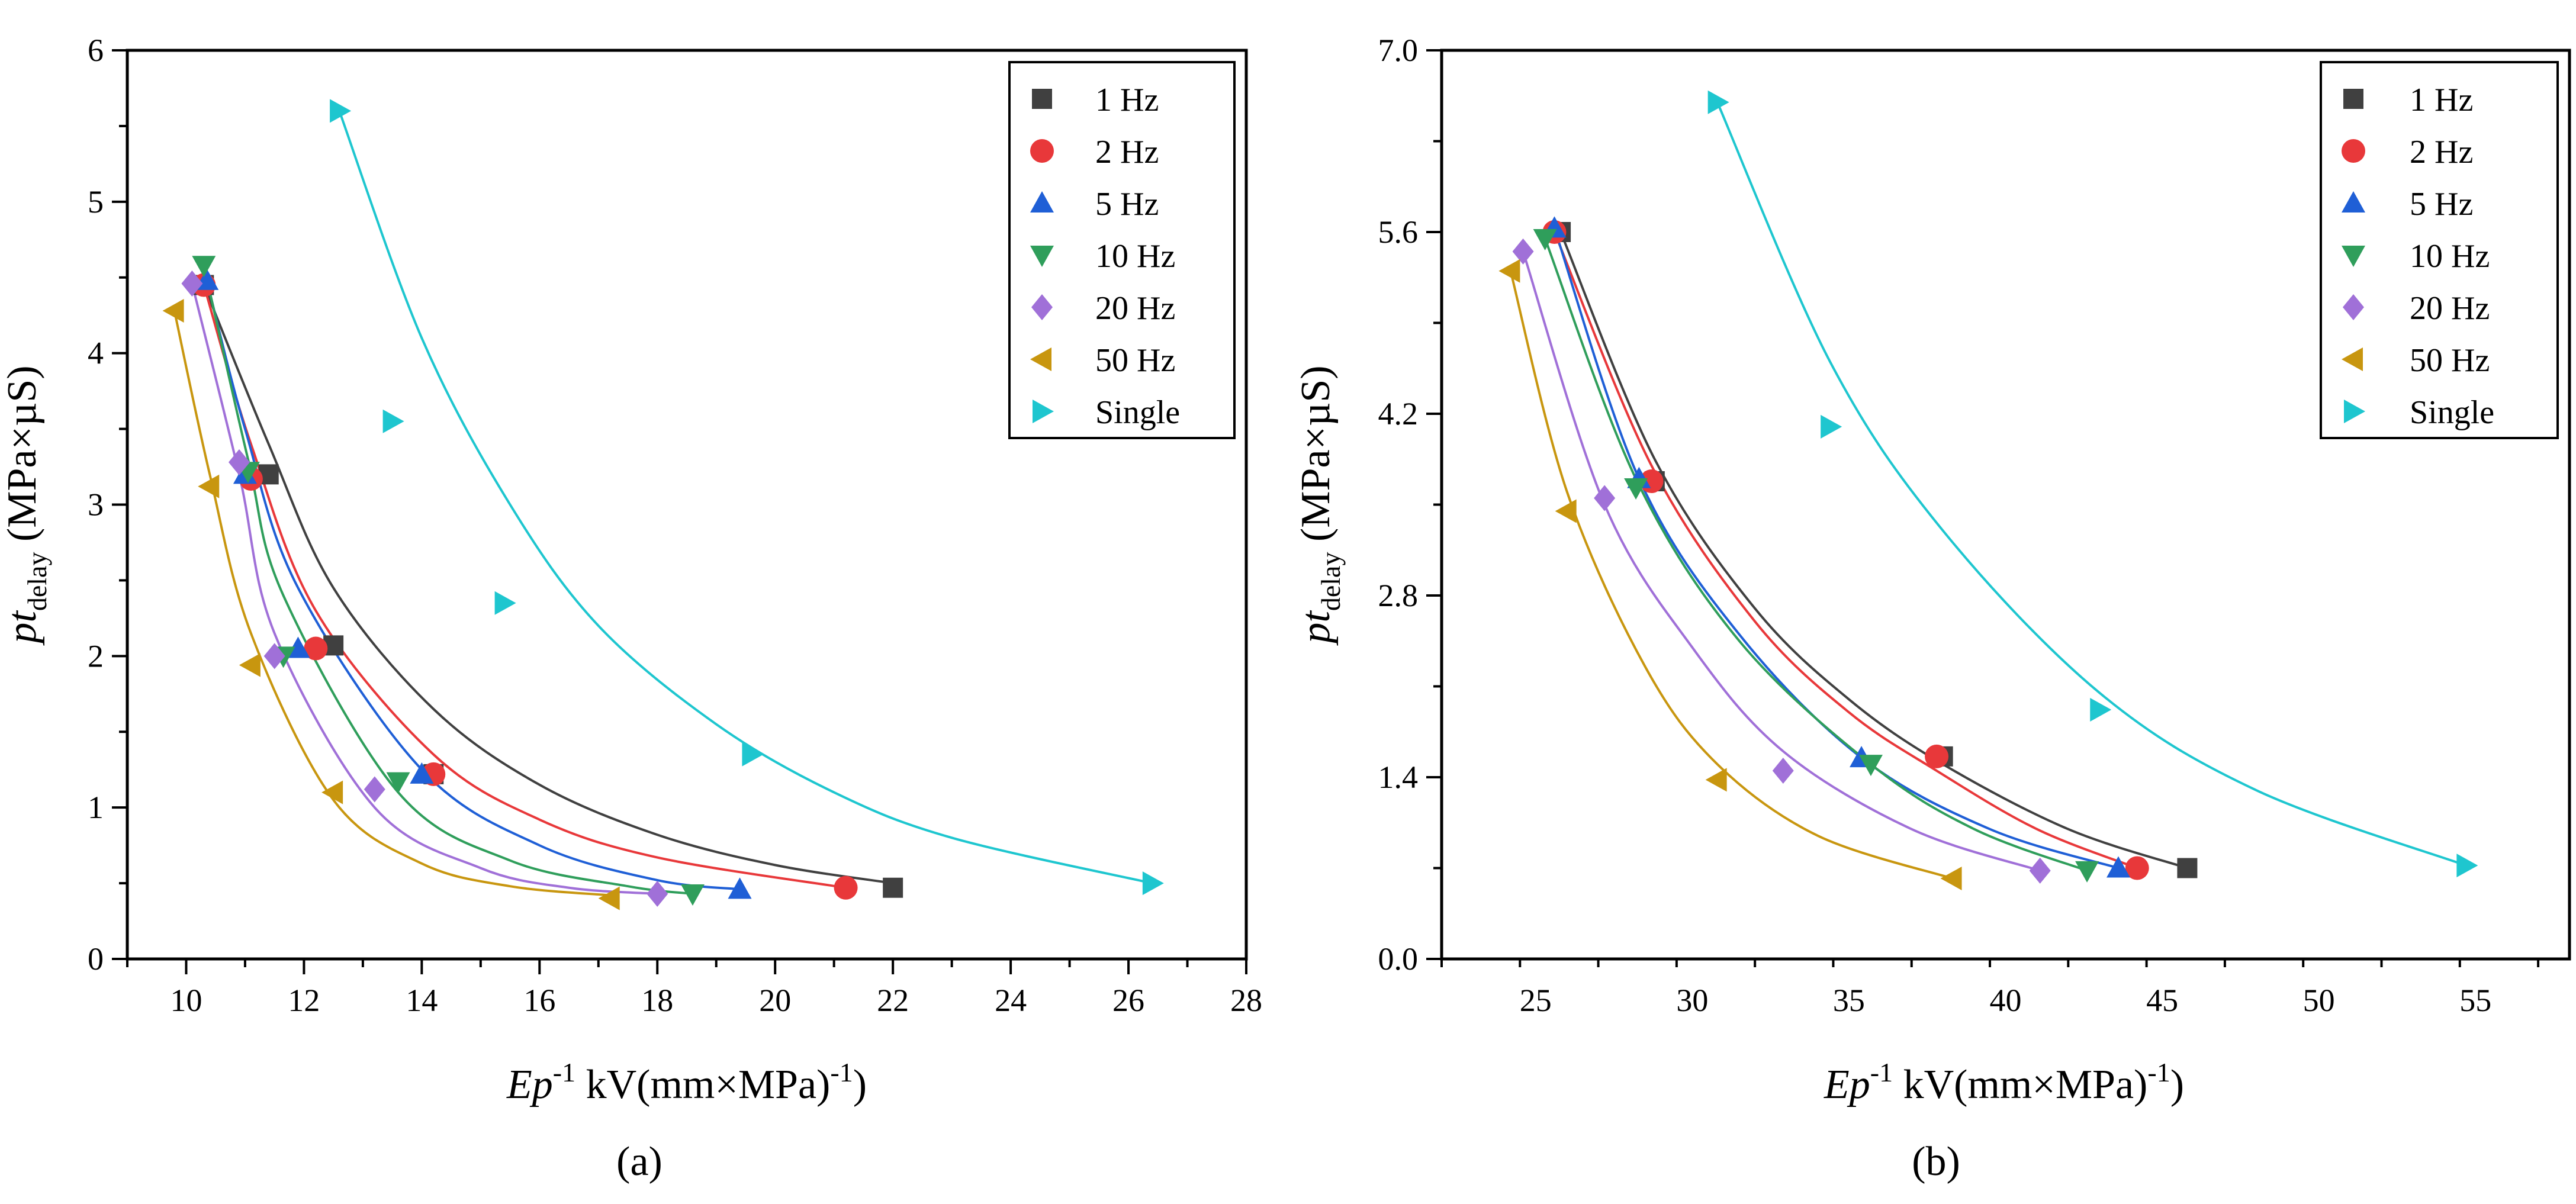 This screenshot has width=2576, height=1204. What do you see at coordinates (893, 1000) in the screenshot?
I see `x-tick-label: 22` at bounding box center [893, 1000].